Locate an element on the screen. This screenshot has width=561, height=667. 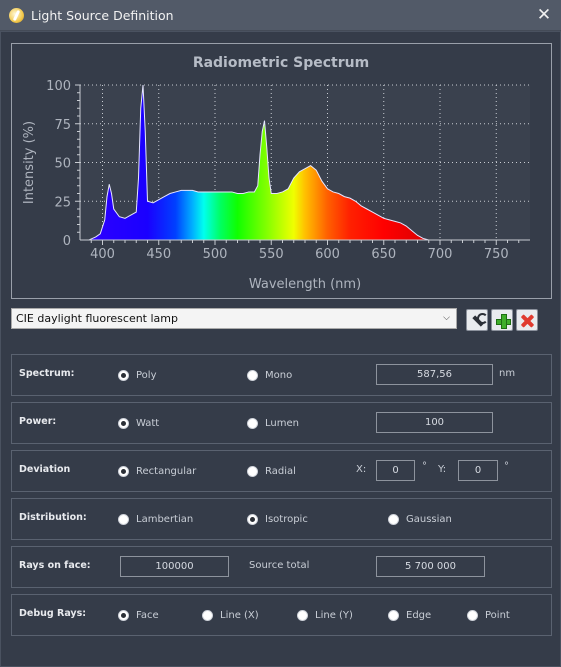
wavelength-unit: nm is located at coordinates (507, 373).